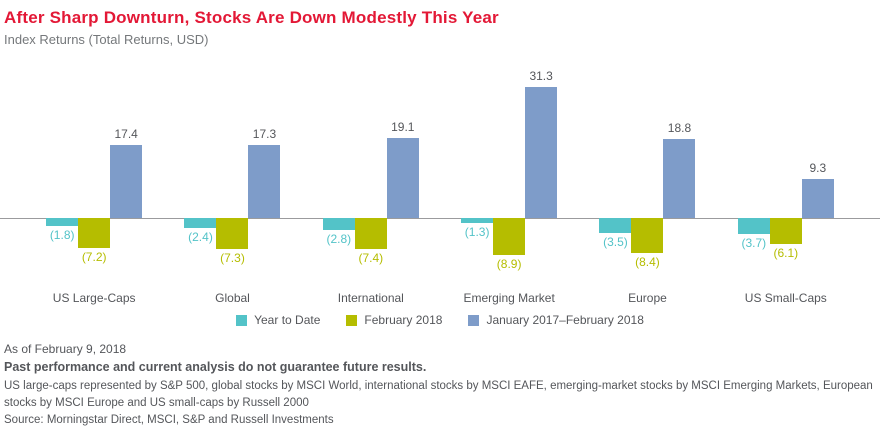 This screenshot has width=880, height=428. I want to click on value-label: (2.4), so click(200, 237).